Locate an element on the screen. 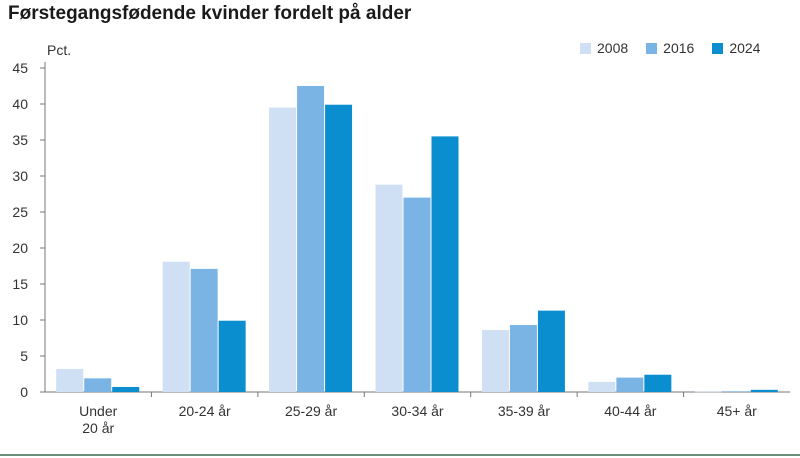 This screenshot has height=458, width=800. legend: 2008 2016 2024 is located at coordinates (674, 48).